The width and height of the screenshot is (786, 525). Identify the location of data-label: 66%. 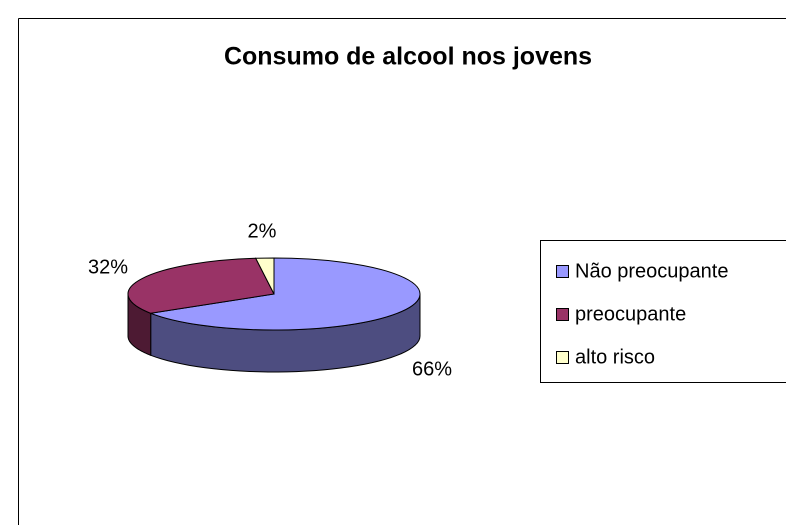
(432, 369).